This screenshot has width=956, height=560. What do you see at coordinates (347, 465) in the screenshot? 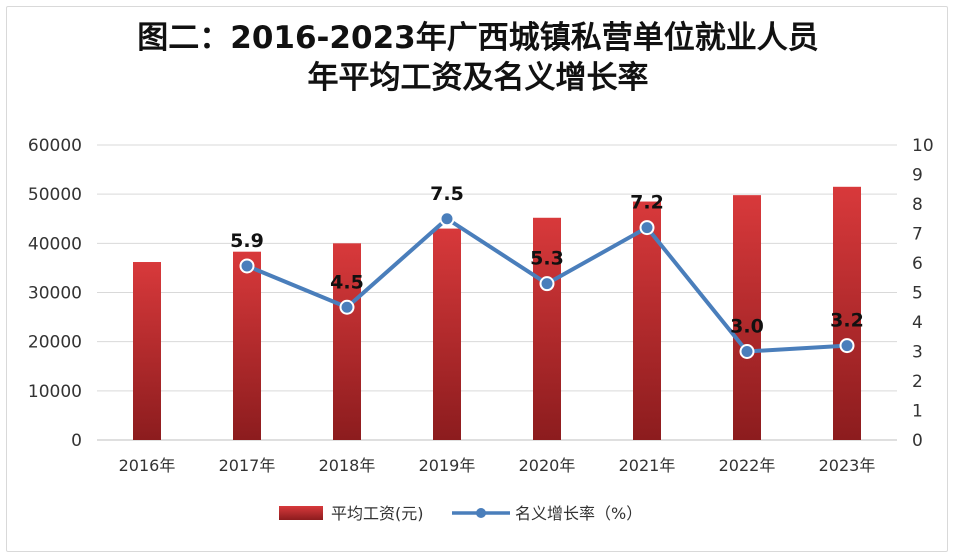
I see `x-tick-label: 2018年` at bounding box center [347, 465].